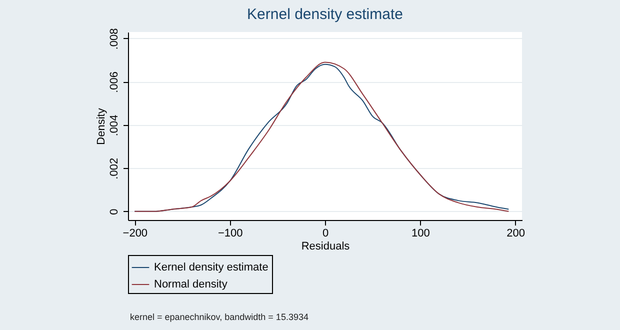 The width and height of the screenshot is (620, 330). Describe the element at coordinates (114, 169) in the screenshot. I see `y-tick-label: .002` at that location.